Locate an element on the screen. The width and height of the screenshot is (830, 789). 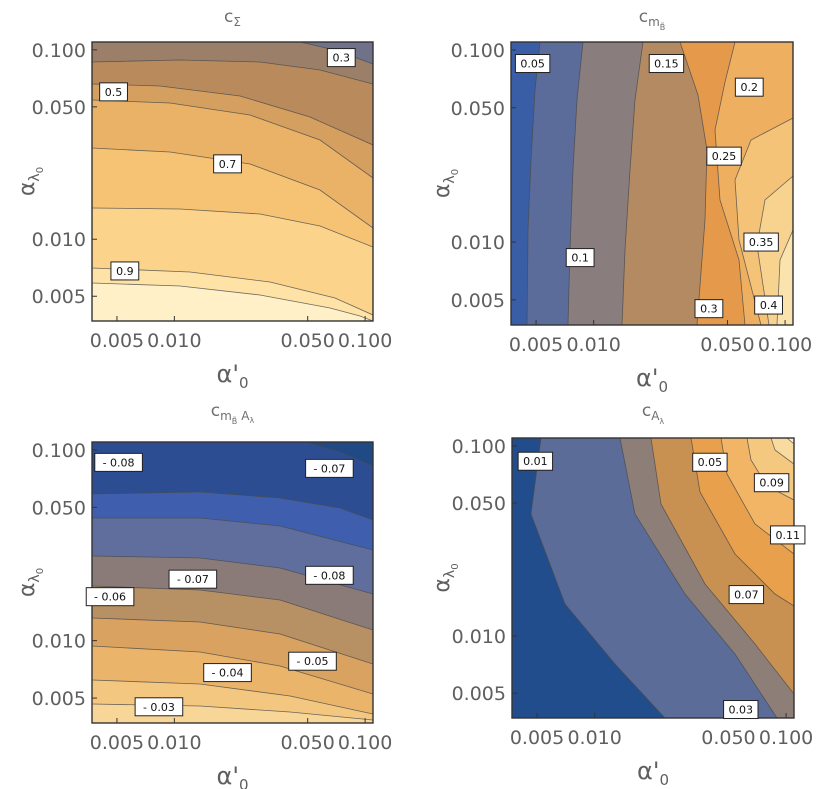
contour-label: 0.15 is located at coordinates (666, 64).